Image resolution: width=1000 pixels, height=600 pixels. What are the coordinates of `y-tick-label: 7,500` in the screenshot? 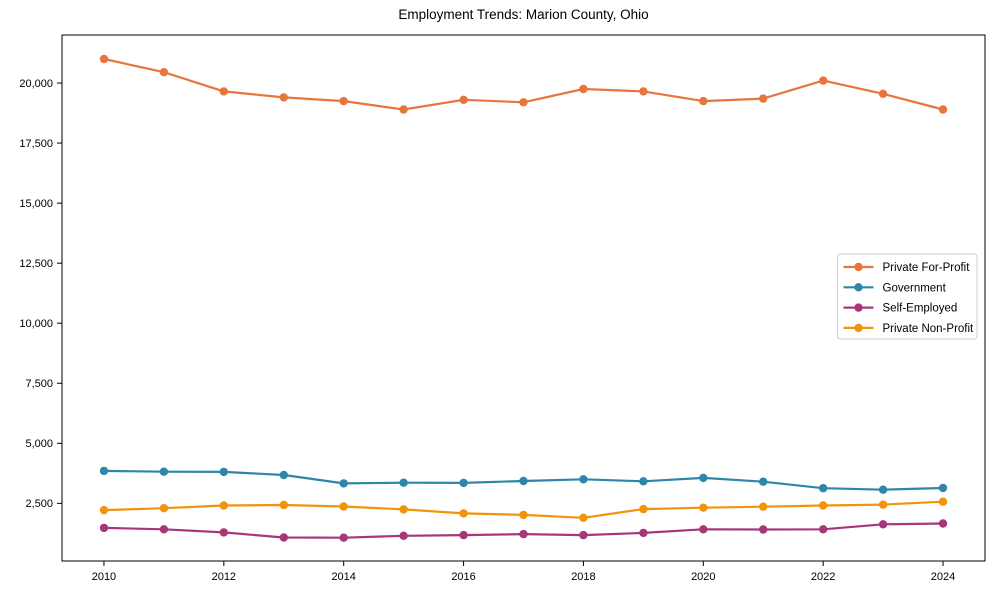 It's located at (39, 384).